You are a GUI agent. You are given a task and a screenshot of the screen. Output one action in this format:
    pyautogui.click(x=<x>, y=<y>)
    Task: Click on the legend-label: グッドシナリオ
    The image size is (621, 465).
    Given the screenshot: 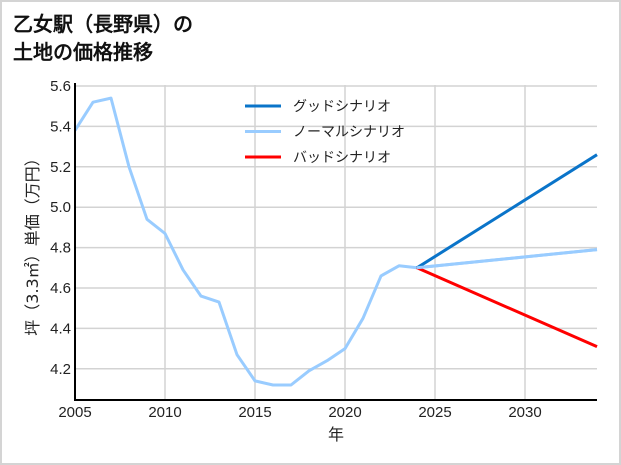 What is the action you would take?
    pyautogui.click(x=342, y=107)
    